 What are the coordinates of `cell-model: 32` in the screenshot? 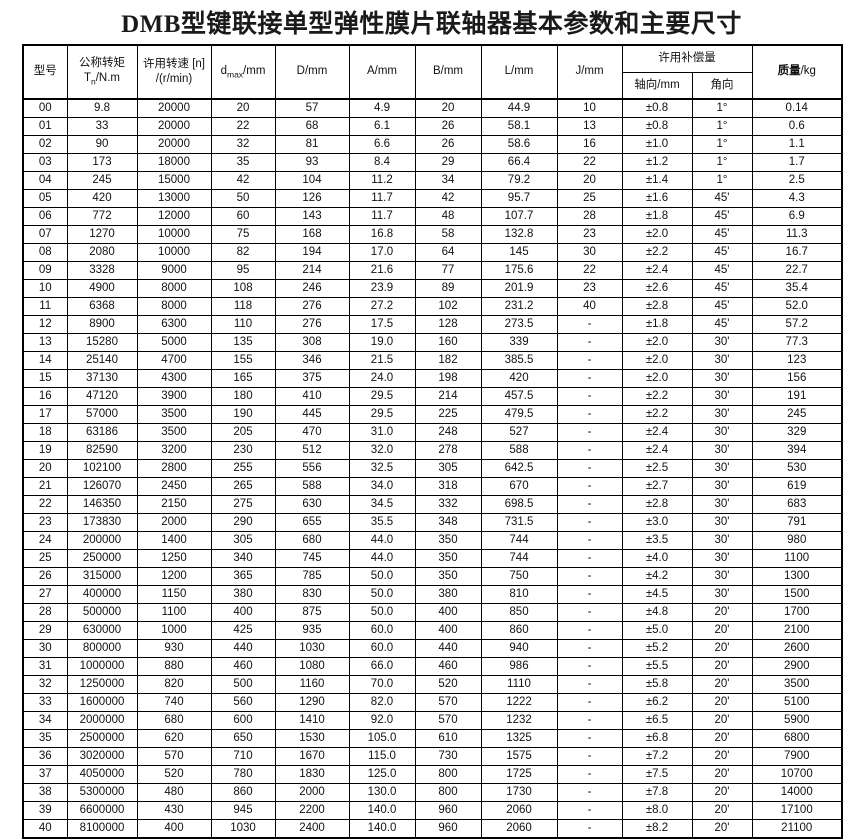 It's located at (45, 684).